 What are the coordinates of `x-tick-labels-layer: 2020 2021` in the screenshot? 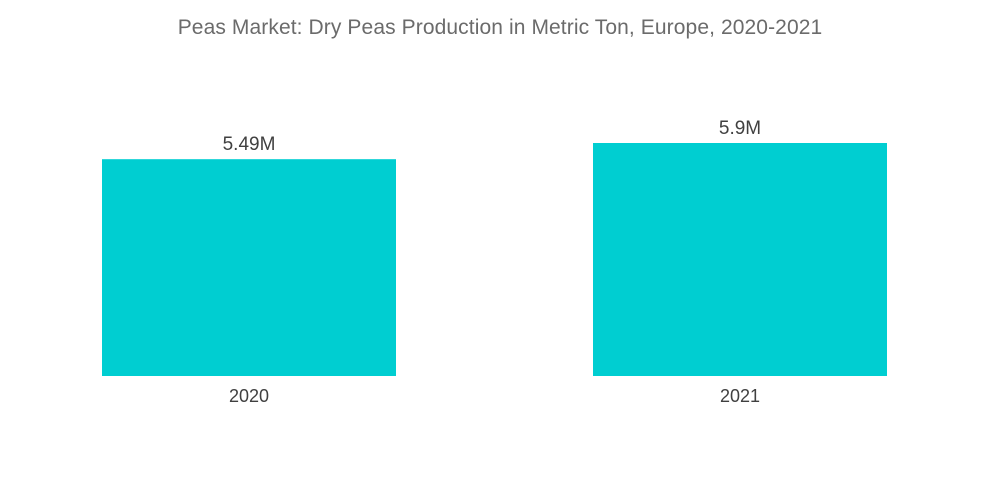 It's located at (494, 396).